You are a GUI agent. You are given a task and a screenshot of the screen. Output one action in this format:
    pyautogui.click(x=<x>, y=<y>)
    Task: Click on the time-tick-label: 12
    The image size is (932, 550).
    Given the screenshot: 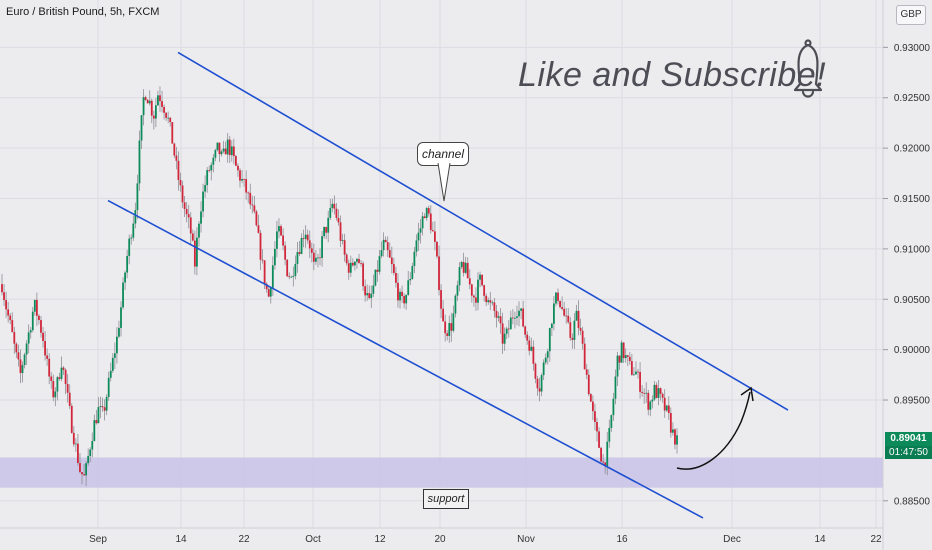 What is the action you would take?
    pyautogui.click(x=380, y=539)
    